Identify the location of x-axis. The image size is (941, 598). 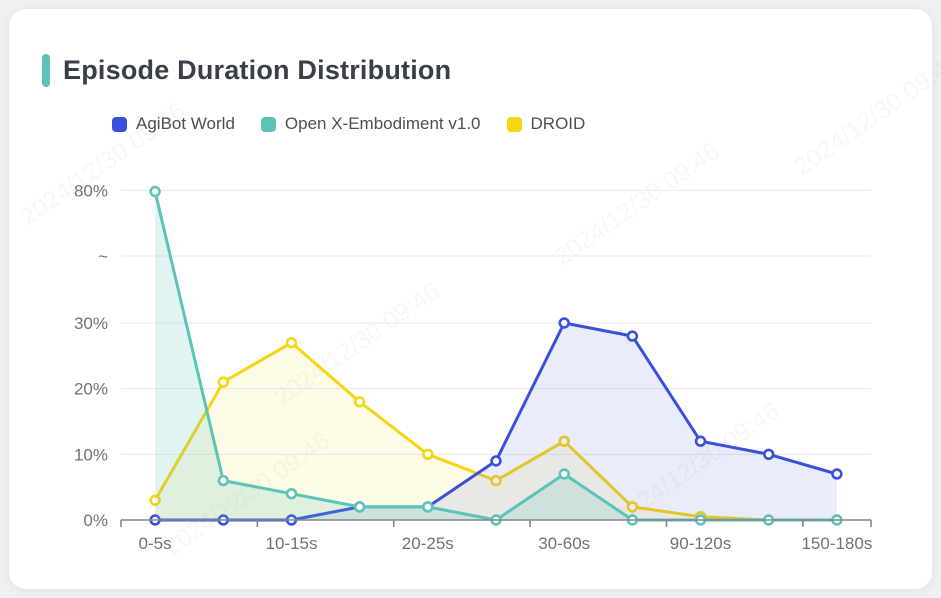
(496, 523).